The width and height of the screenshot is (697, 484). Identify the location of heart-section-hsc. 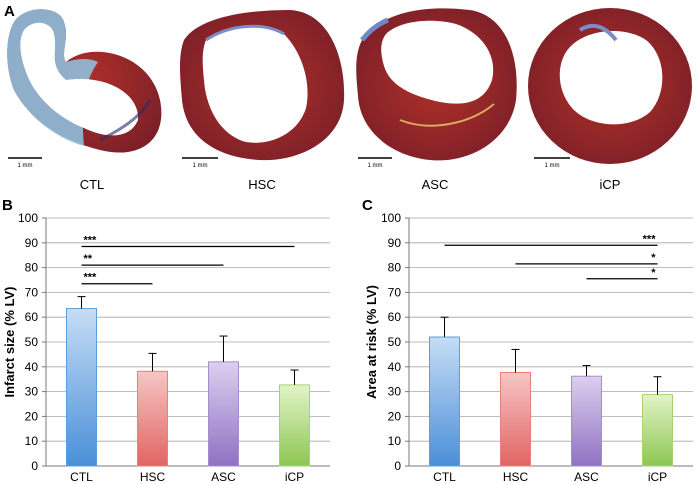
(262, 85).